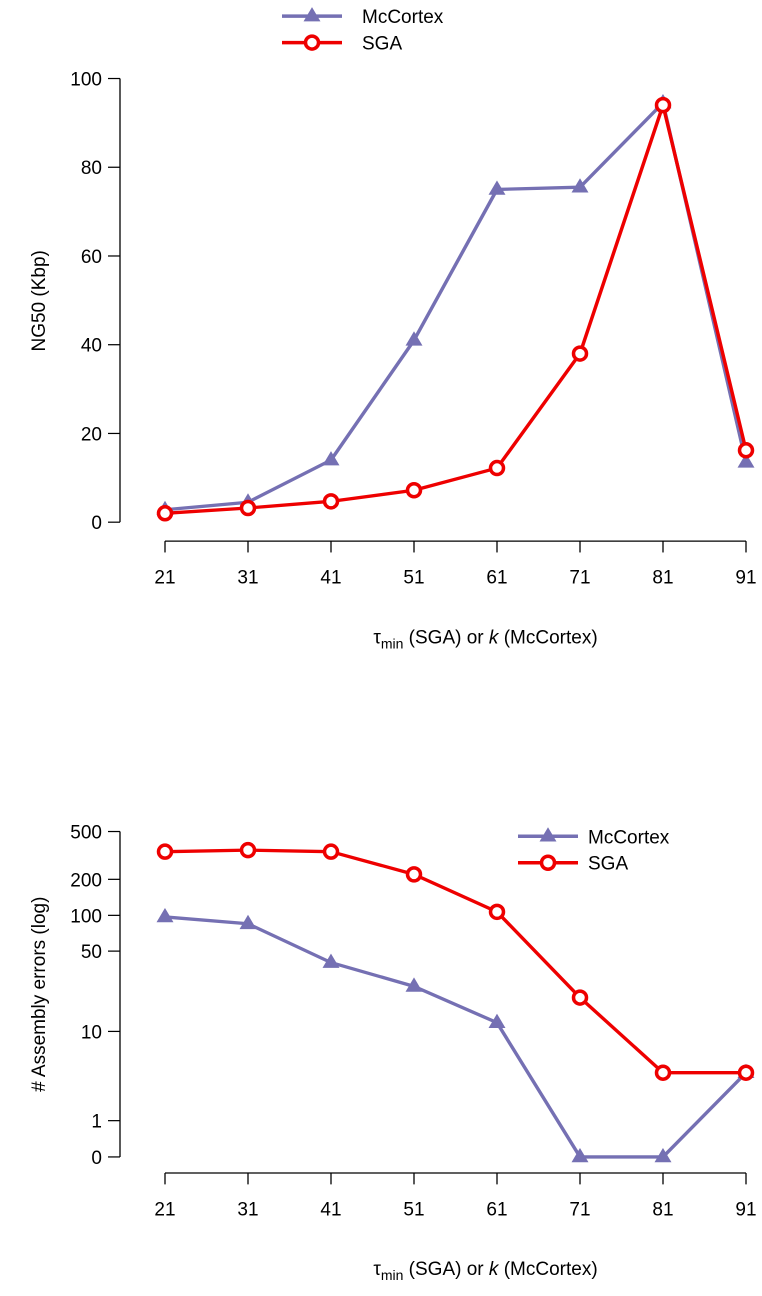 This screenshot has height=1296, width=762. What do you see at coordinates (91, 434) in the screenshot?
I see `y-tick-label: 20` at bounding box center [91, 434].